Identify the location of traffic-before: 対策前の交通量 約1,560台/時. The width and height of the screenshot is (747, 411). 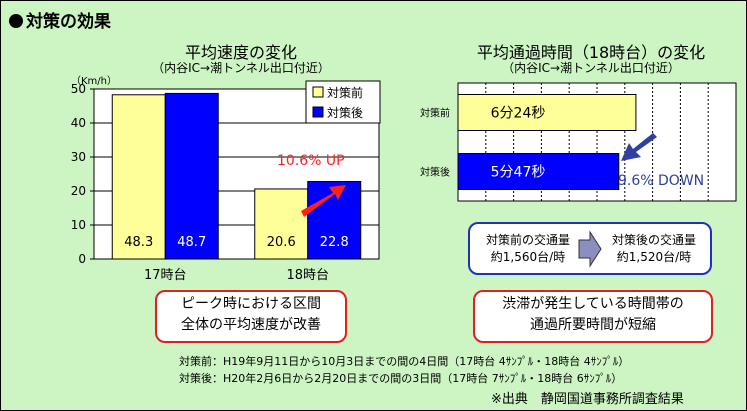
(528, 249).